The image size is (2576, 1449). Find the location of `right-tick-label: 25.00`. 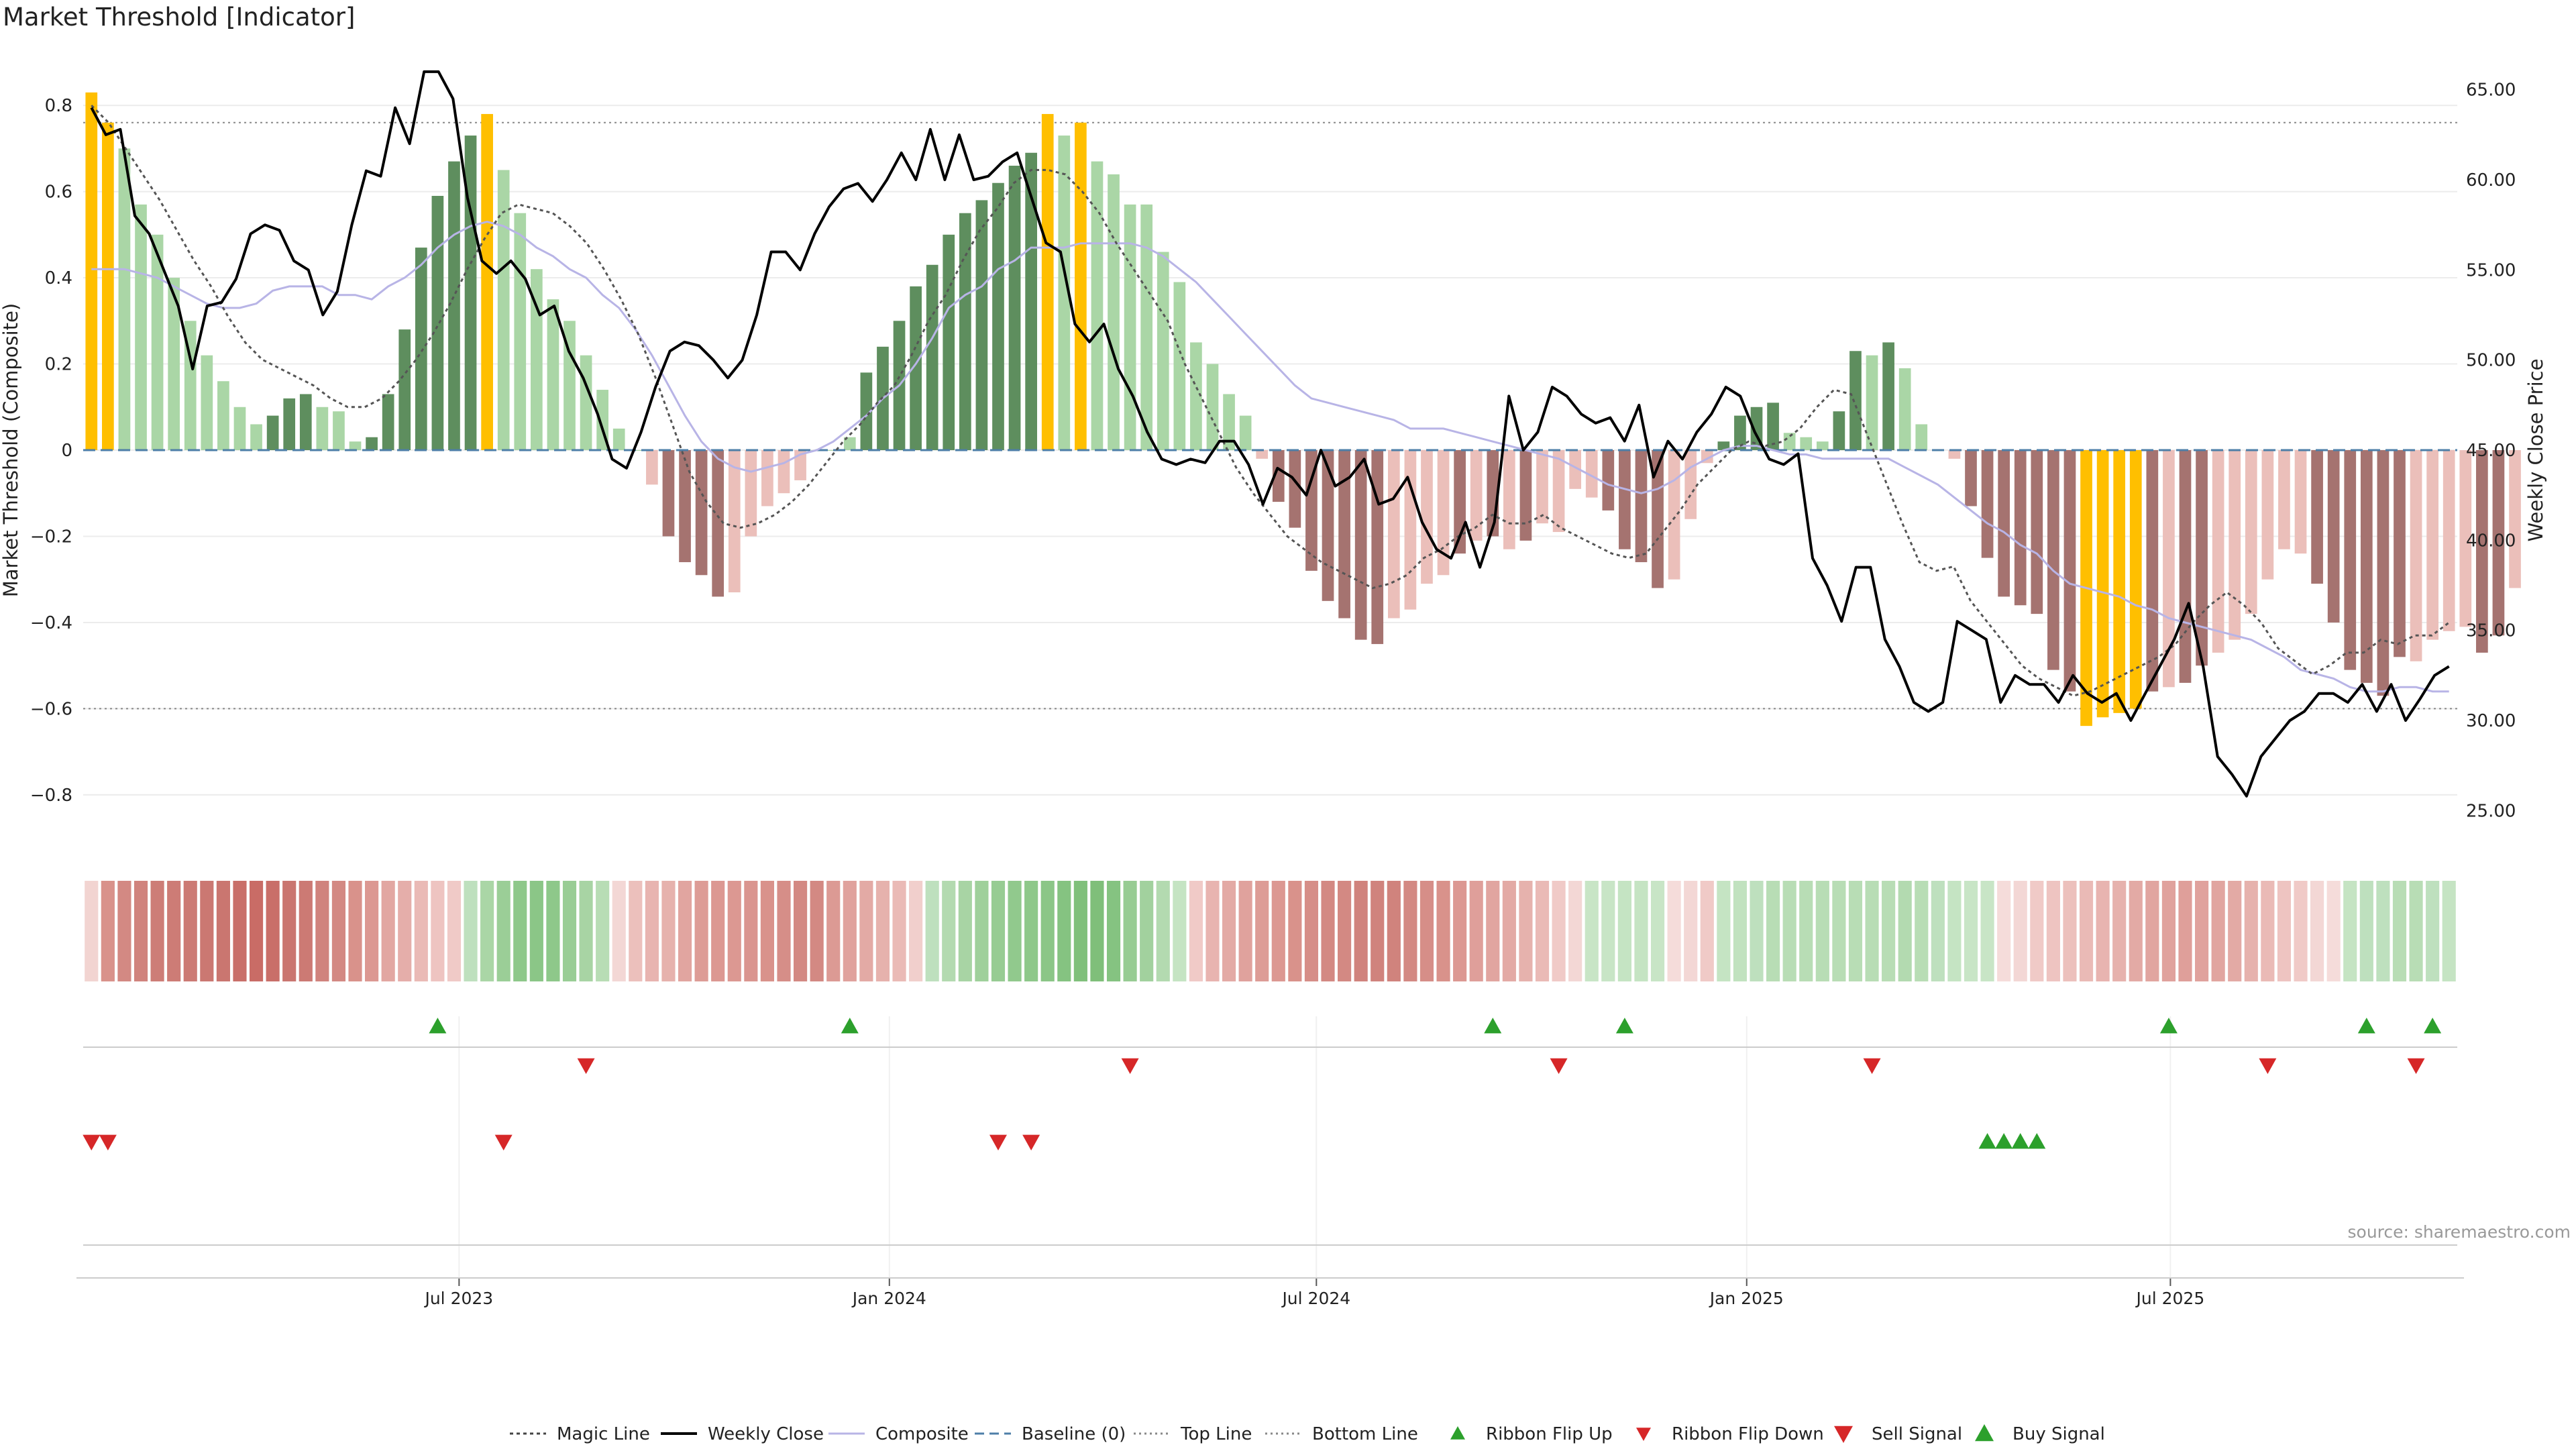

right-tick-label: 25.00 is located at coordinates (2491, 811).